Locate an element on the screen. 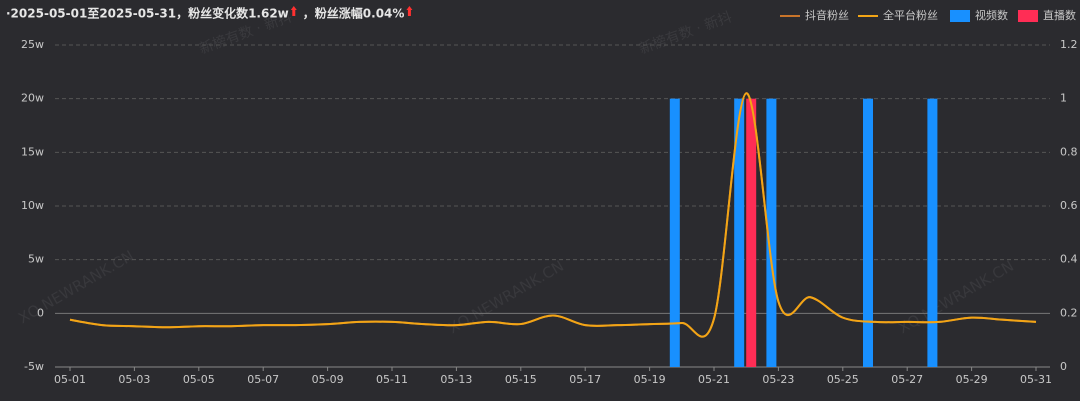 The image size is (1080, 401). x-tick-label: 05-09 is located at coordinates (328, 379).